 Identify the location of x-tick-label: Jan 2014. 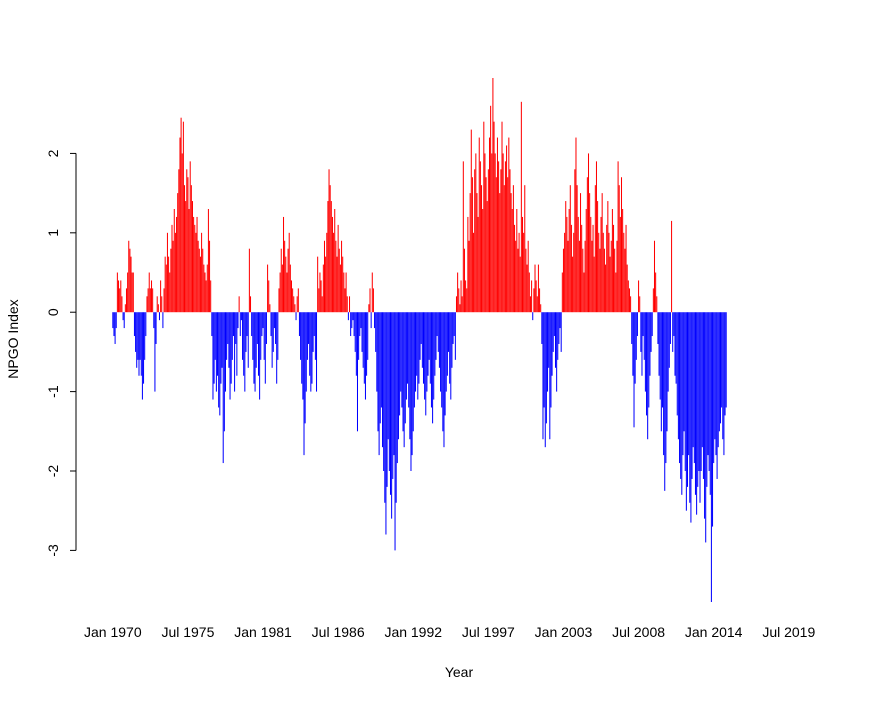
(714, 632).